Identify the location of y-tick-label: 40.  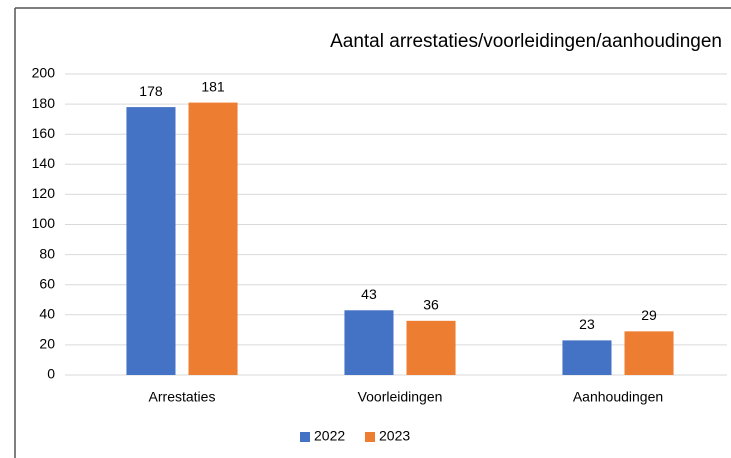
(47, 314).